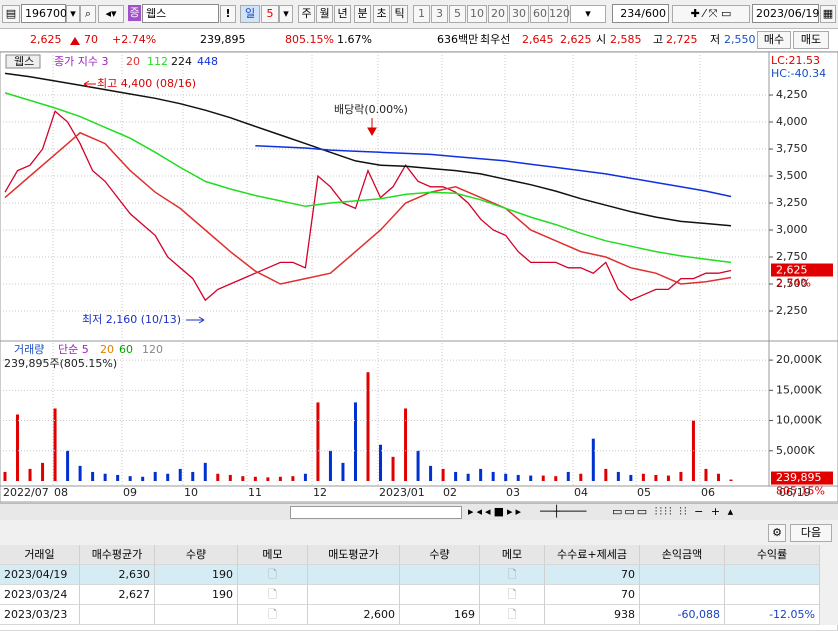 The height and width of the screenshot is (631, 838). I want to click on search-button: ⌕, so click(88, 14).